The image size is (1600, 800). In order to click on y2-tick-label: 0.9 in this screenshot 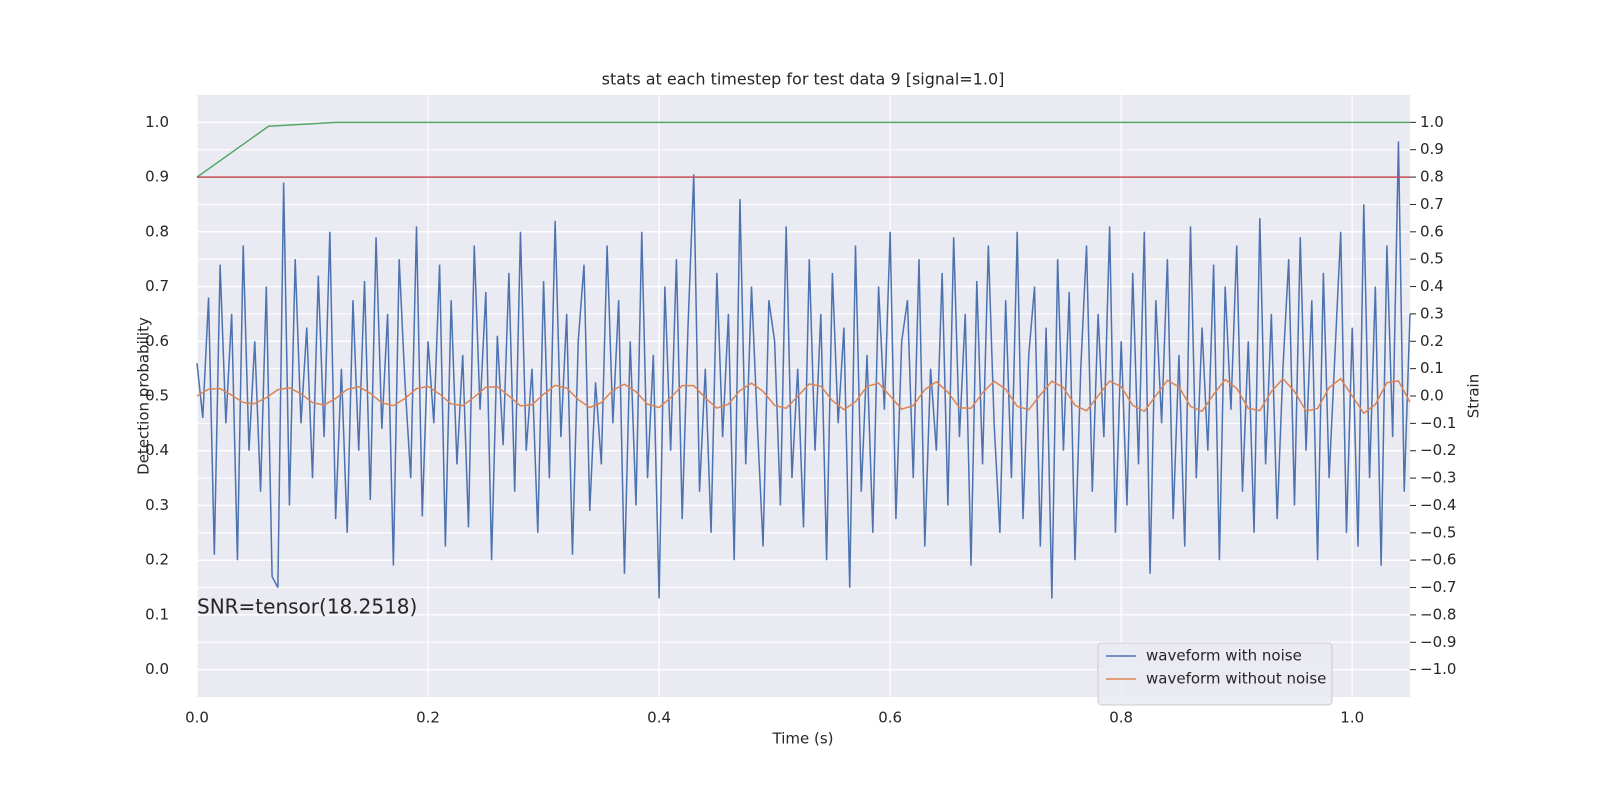, I will do `click(1432, 149)`.